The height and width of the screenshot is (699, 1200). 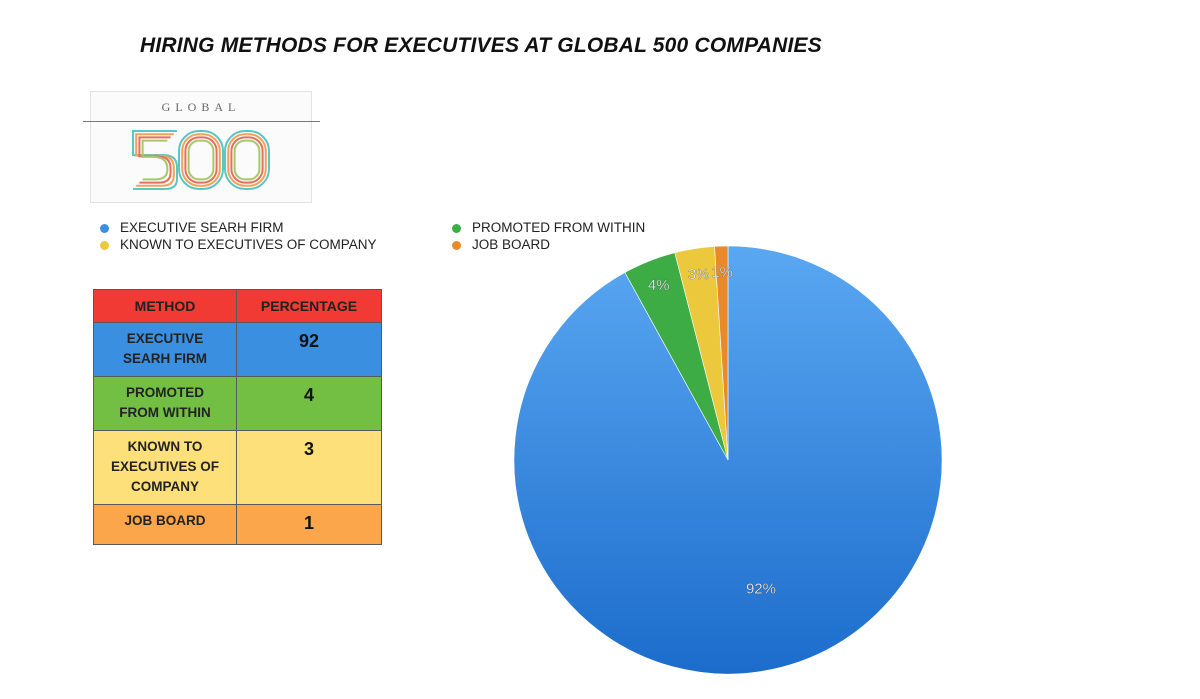 What do you see at coordinates (165, 524) in the screenshot?
I see `method-cell: JOB BOARD` at bounding box center [165, 524].